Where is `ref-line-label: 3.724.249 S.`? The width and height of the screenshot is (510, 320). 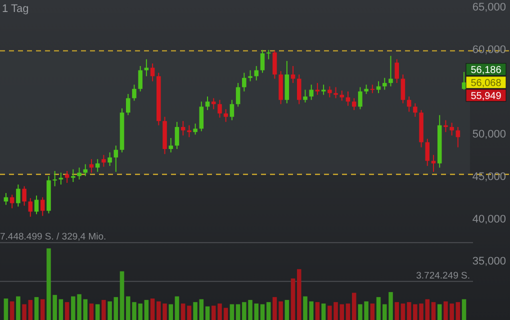 ref-line-label: 3.724.249 S. is located at coordinates (443, 276).